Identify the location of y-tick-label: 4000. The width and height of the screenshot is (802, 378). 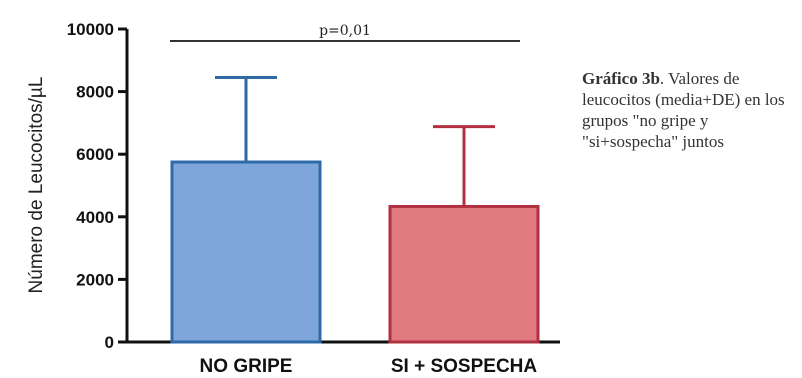
(95, 217).